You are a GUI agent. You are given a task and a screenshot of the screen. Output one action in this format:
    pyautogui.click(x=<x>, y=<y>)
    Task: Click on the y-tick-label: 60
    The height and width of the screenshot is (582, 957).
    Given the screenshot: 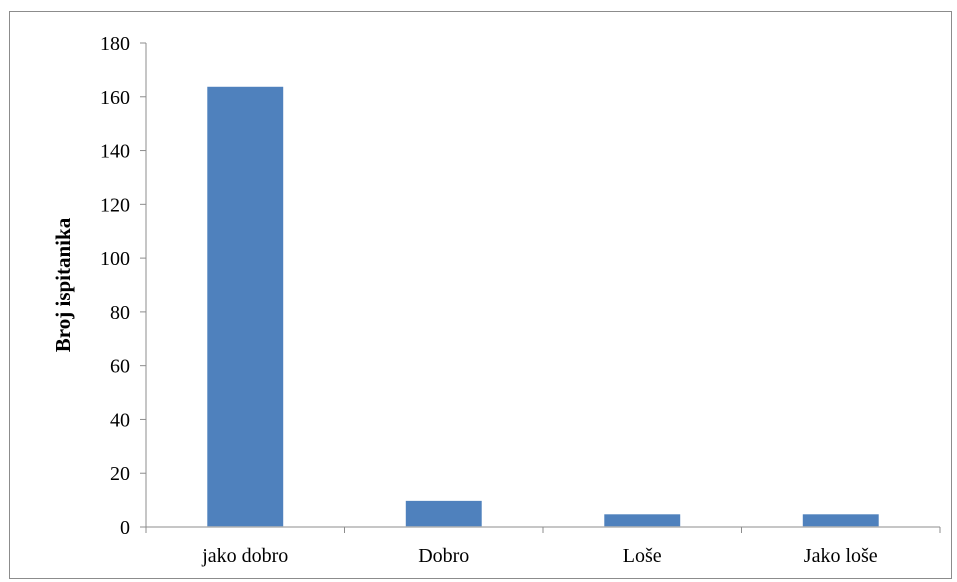 What is the action you would take?
    pyautogui.click(x=120, y=367)
    